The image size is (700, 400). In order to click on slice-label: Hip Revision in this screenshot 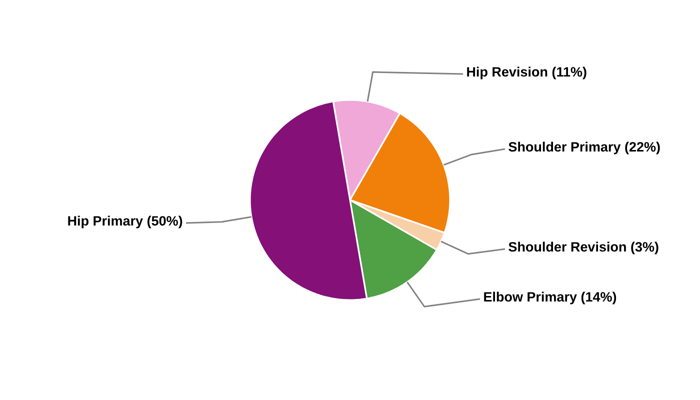, I will do `click(507, 73)`.